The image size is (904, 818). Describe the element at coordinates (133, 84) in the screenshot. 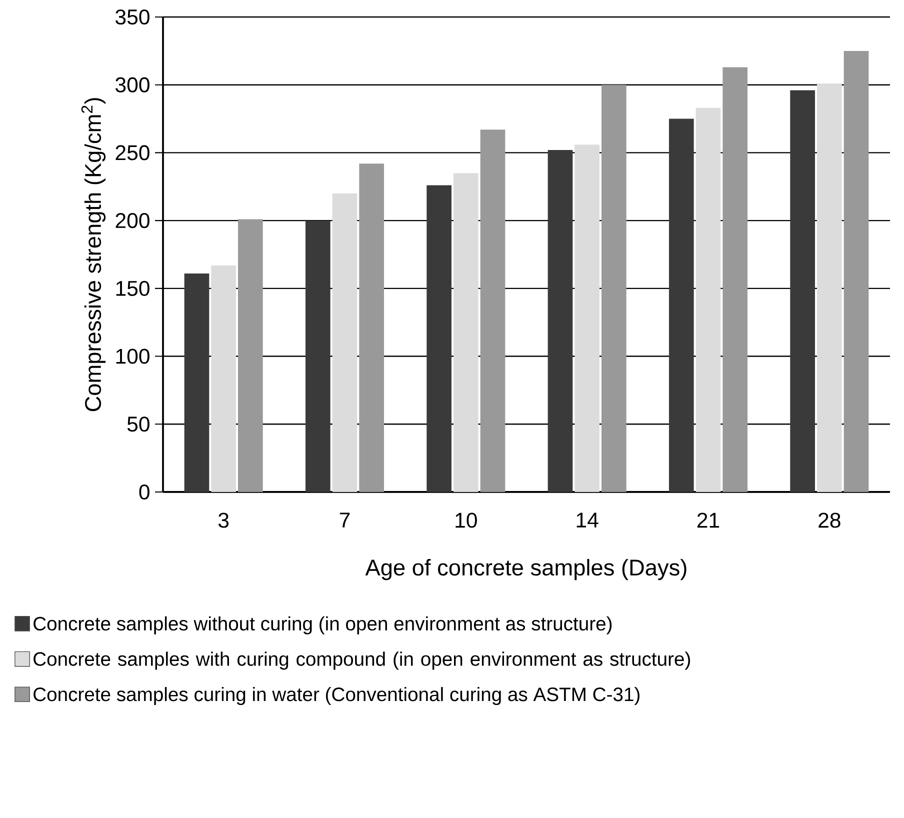

I see `y-tick-label: 300` at that location.